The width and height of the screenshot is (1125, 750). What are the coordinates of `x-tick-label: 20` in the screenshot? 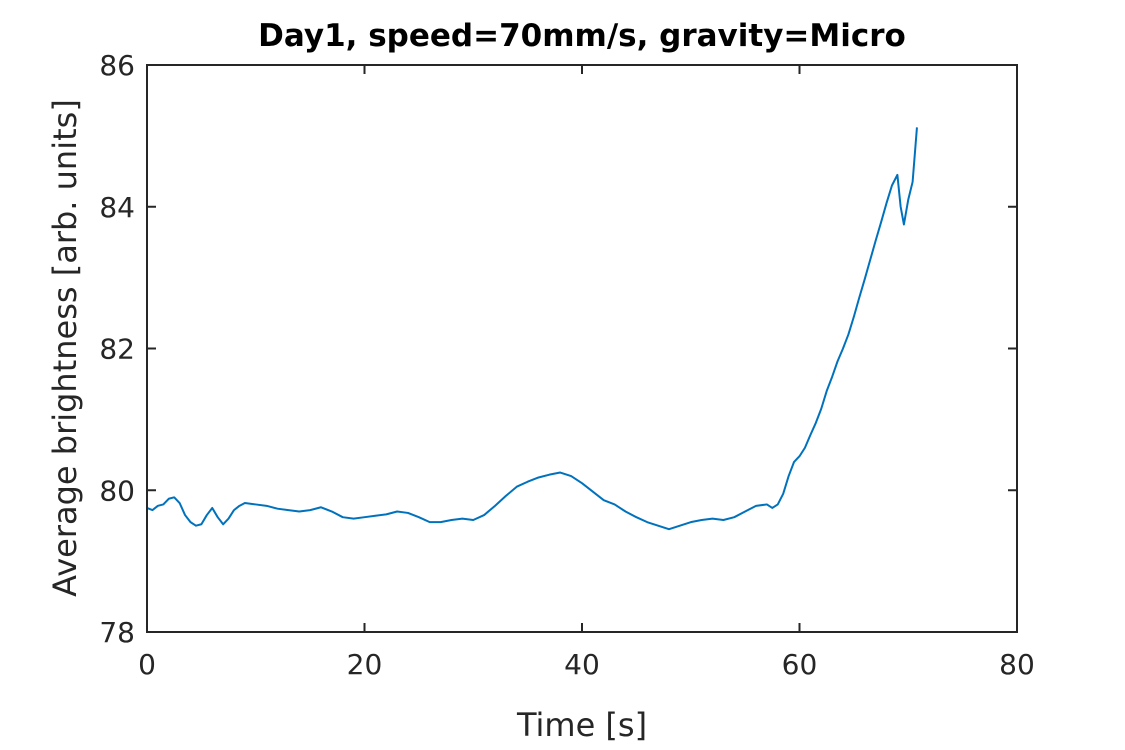 It's located at (365, 664).